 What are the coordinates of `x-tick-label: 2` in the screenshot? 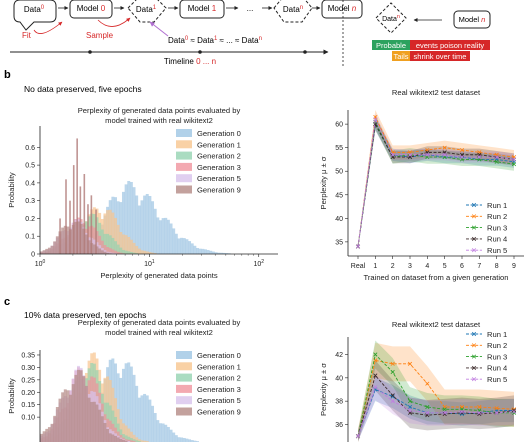 It's located at (393, 266).